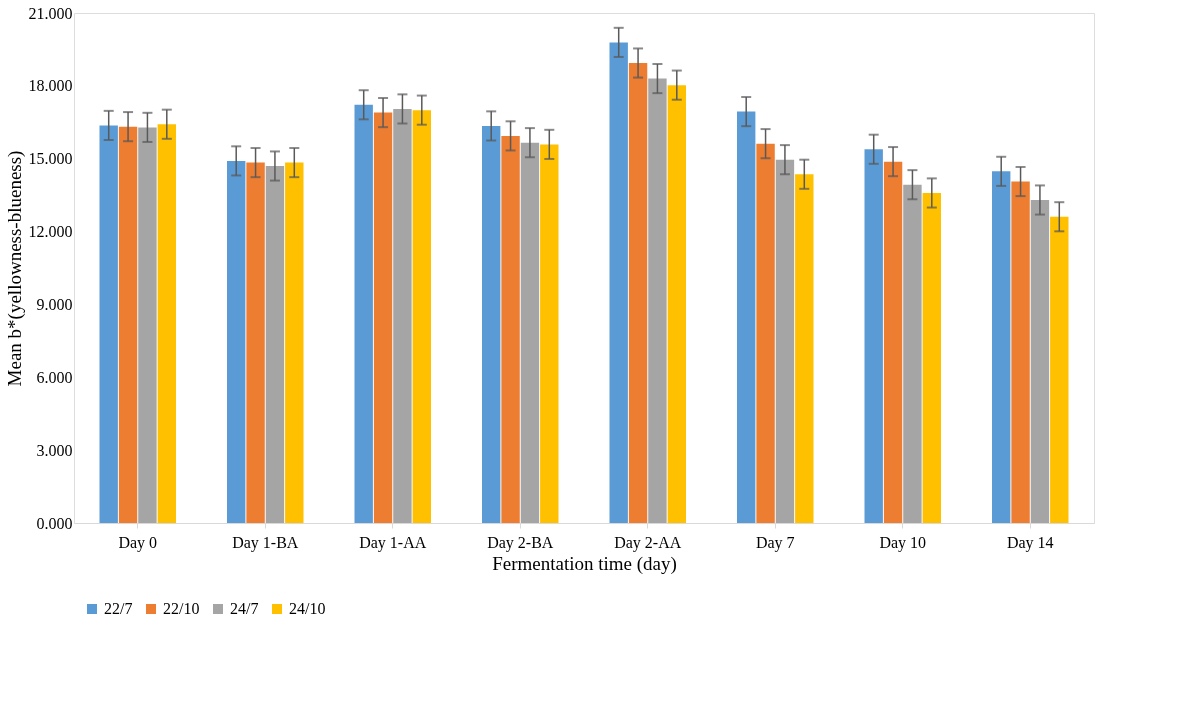 The height and width of the screenshot is (715, 1201). What do you see at coordinates (265, 542) in the screenshot?
I see `x-tick-label: Day 1-BA` at bounding box center [265, 542].